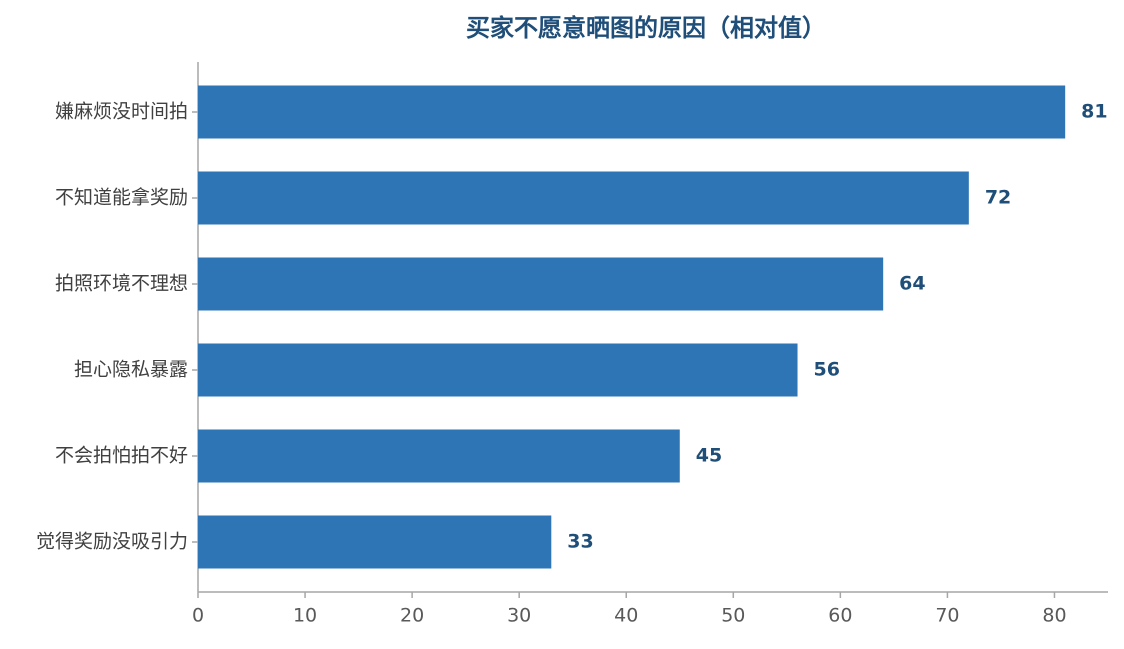 This screenshot has height=649, width=1124. Describe the element at coordinates (580, 542) in the screenshot. I see `value-label: 33` at that location.